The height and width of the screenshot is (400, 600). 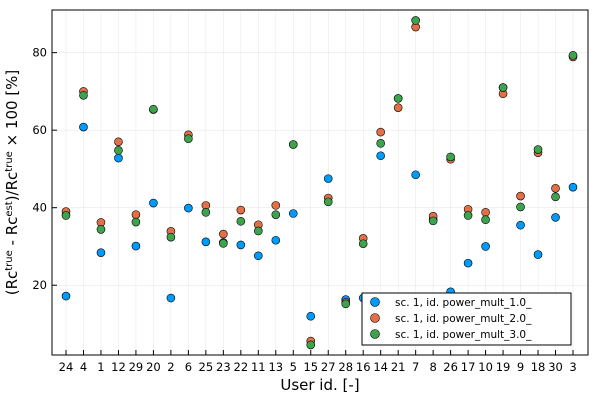 I want to click on x-tick-label: 13, so click(x=275, y=367).